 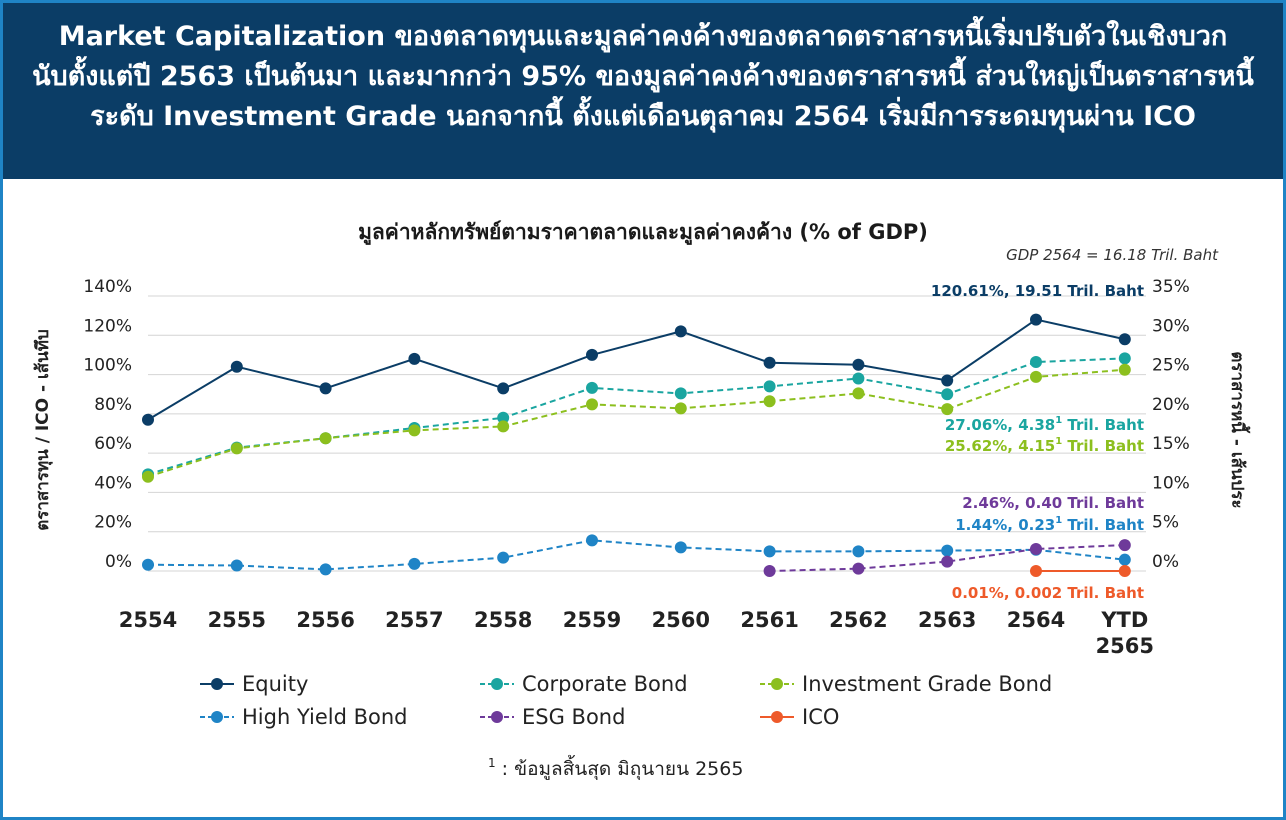 I want to click on legend-label-esg-bond: ESG Bond, so click(x=573, y=717).